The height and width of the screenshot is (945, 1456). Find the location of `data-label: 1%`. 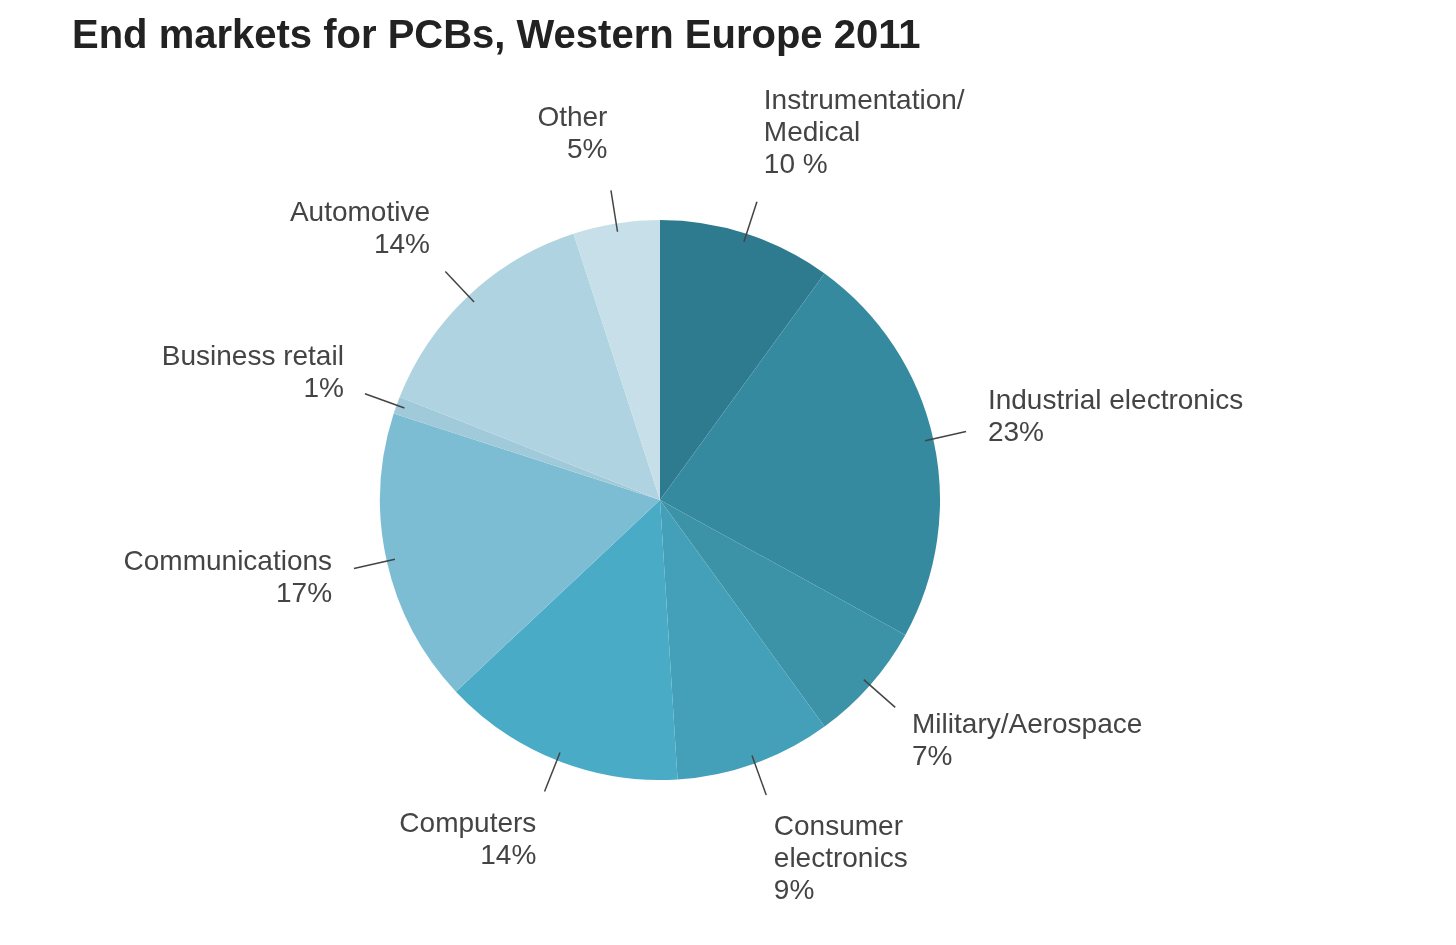

data-label: 1% is located at coordinates (323, 388).